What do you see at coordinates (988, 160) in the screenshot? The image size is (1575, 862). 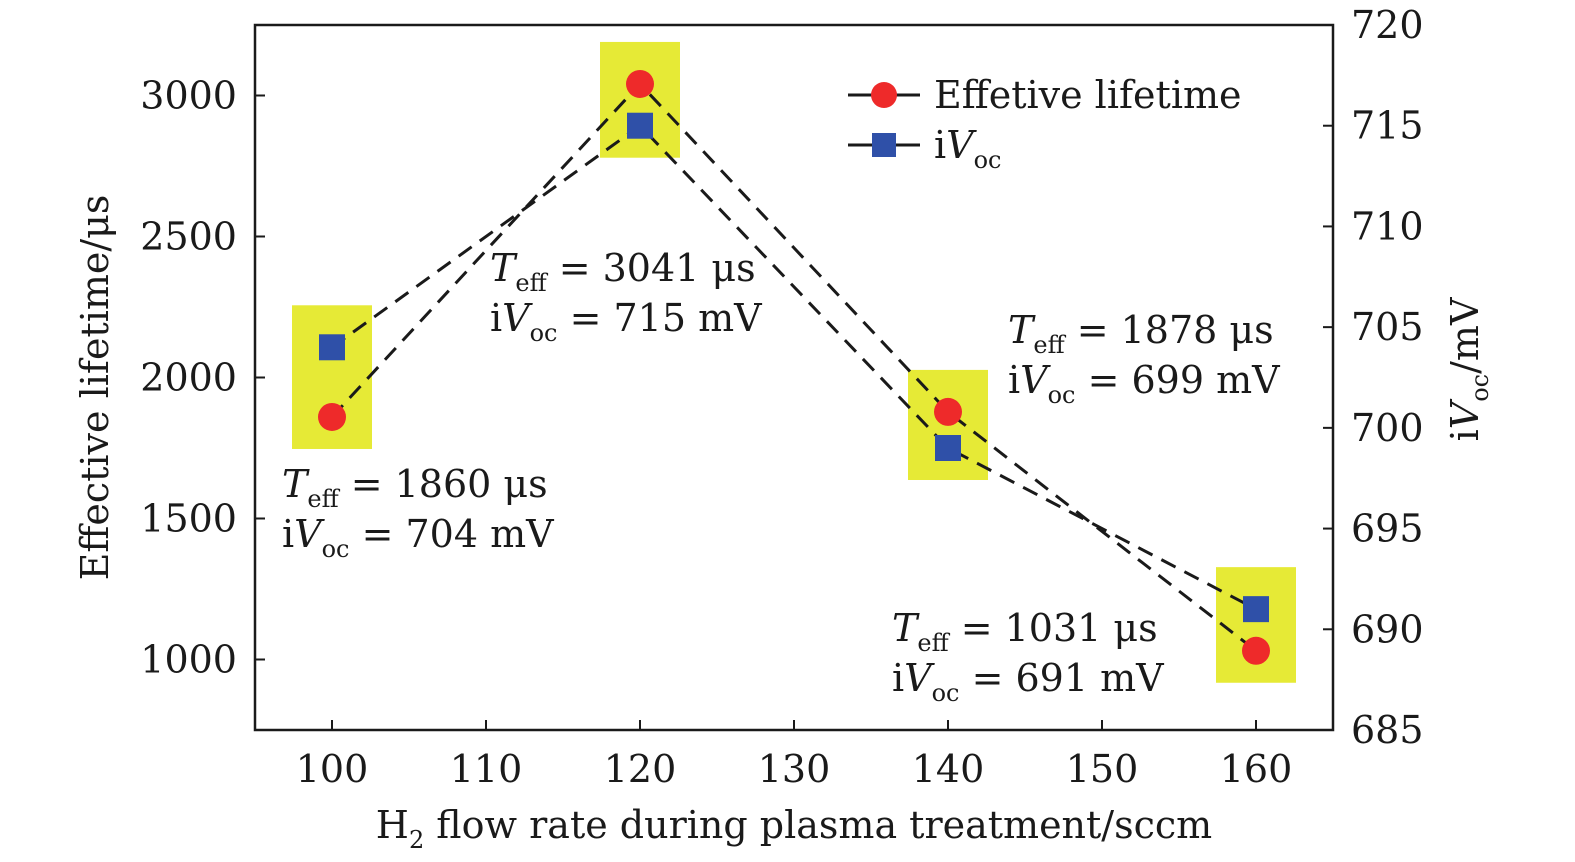 I see `legend-ivoc-sub: oc` at bounding box center [988, 160].